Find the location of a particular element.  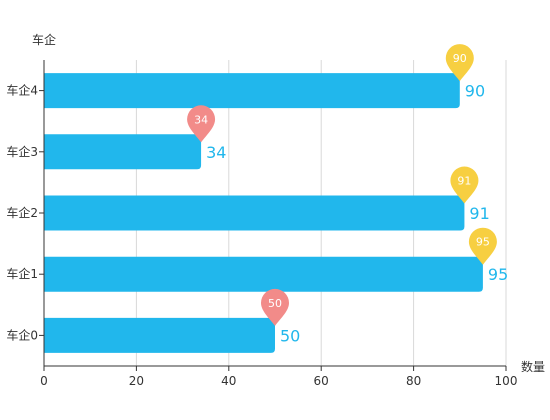

x-tick-label: 0 is located at coordinates (44, 381).